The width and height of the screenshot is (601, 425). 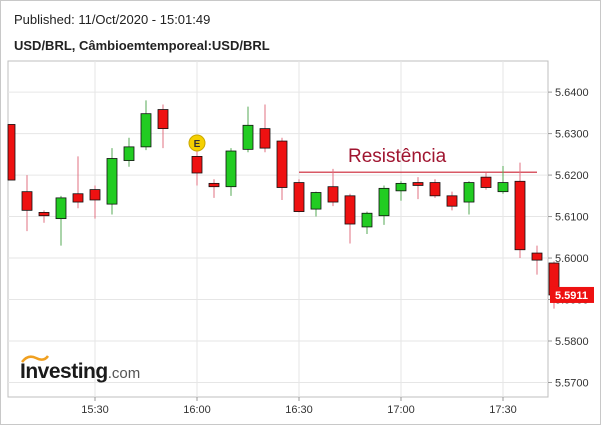 I want to click on y-tick-label: 5.6300, so click(x=572, y=135).